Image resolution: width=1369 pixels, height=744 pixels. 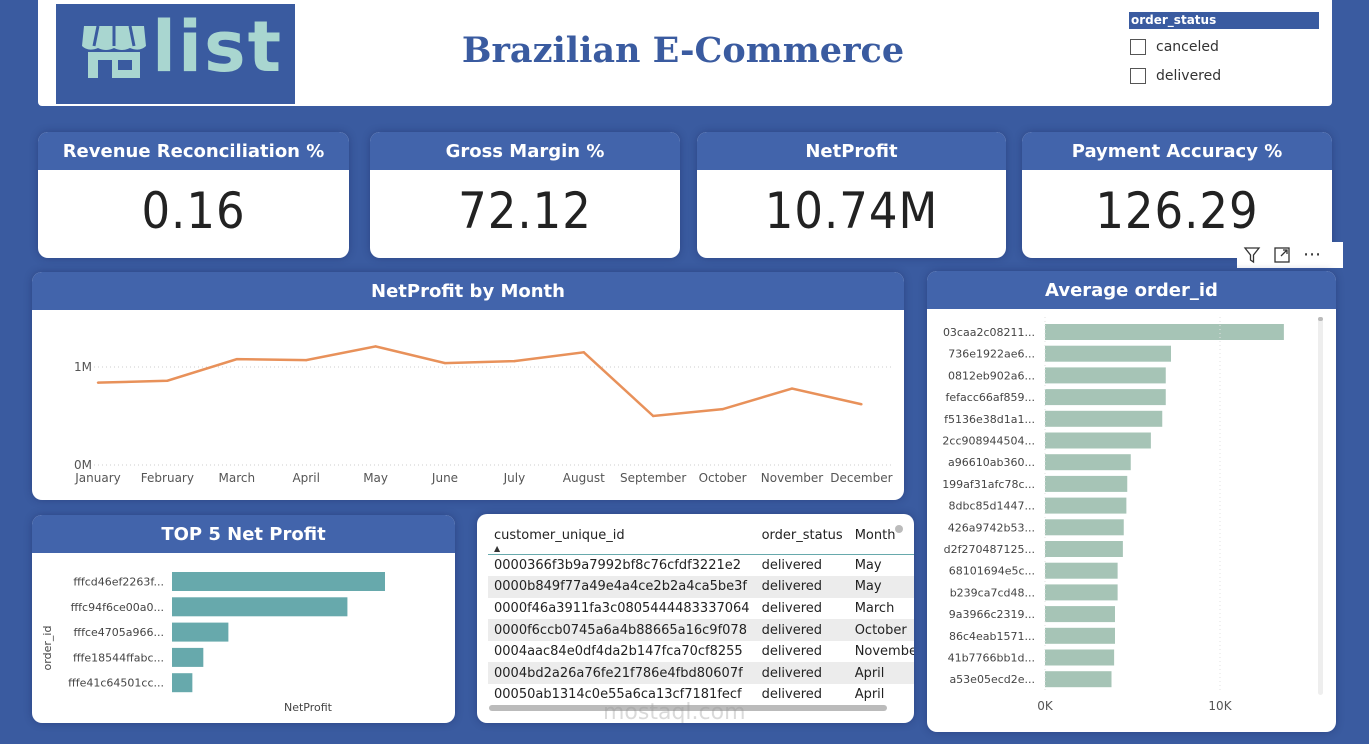 What do you see at coordinates (851, 151) in the screenshot?
I see `kpi-label: NetProfit` at bounding box center [851, 151].